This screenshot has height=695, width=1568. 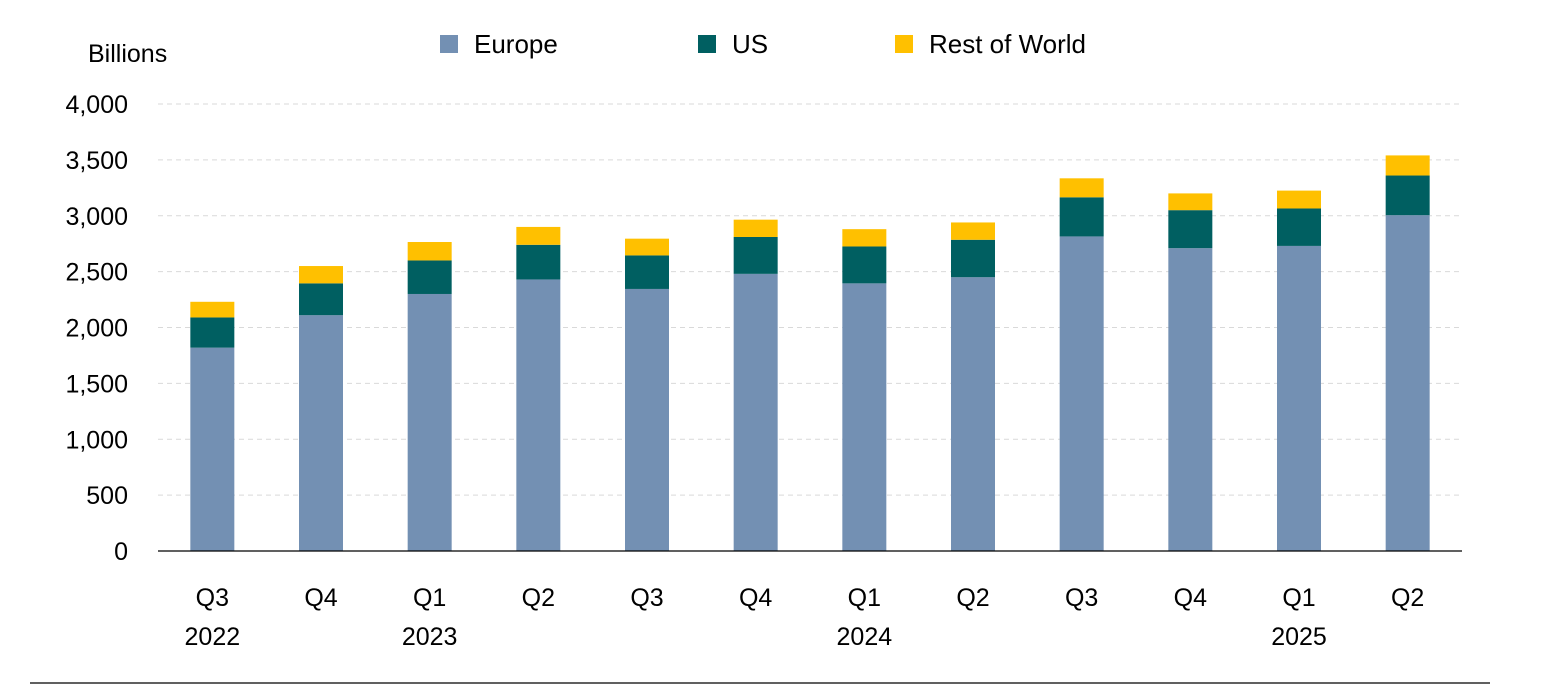 What do you see at coordinates (213, 637) in the screenshot?
I see `x-tick-year-label: 2022` at bounding box center [213, 637].